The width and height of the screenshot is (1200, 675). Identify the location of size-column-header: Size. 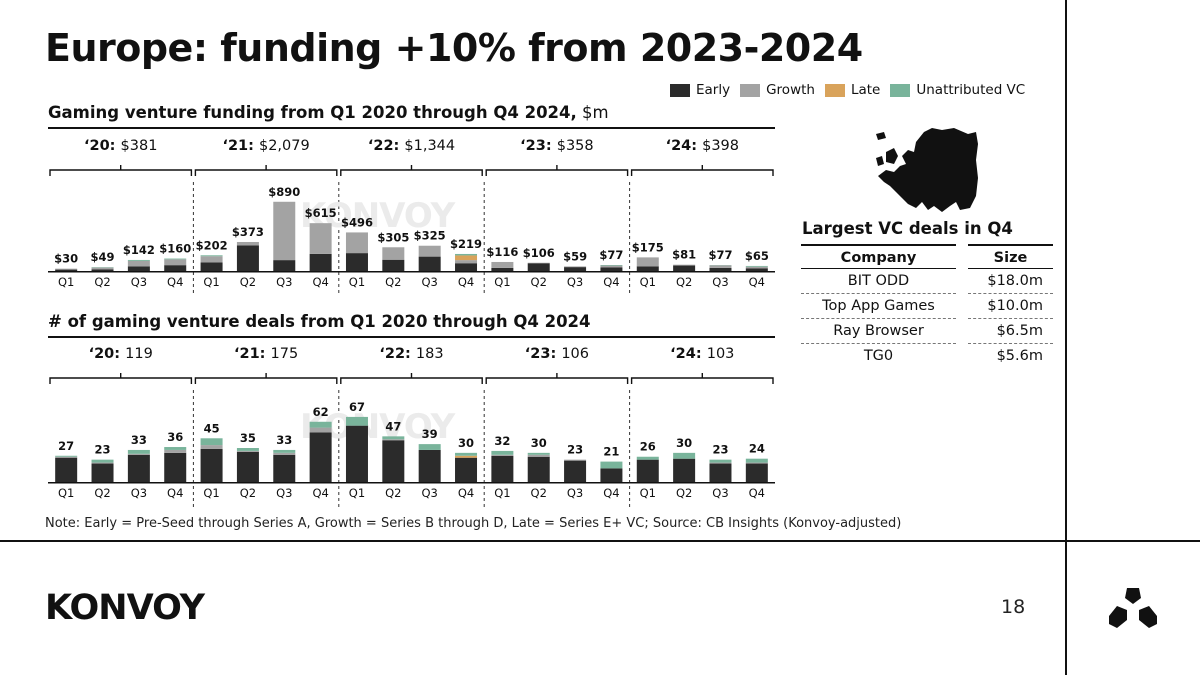
(1010, 256).